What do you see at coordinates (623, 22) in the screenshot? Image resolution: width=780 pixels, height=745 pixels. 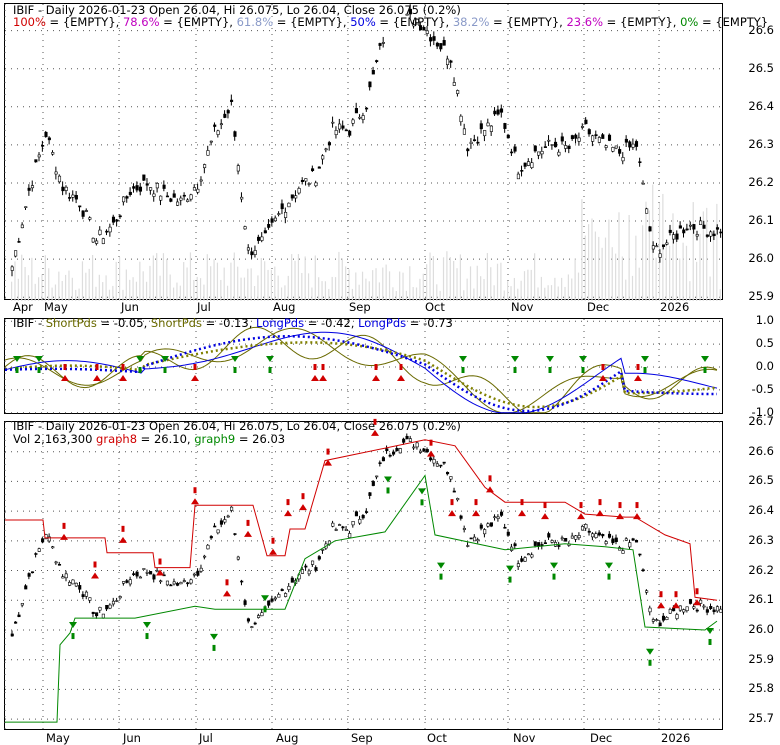 I see `fib-236: 23.6% = {EMPTY},` at bounding box center [623, 22].